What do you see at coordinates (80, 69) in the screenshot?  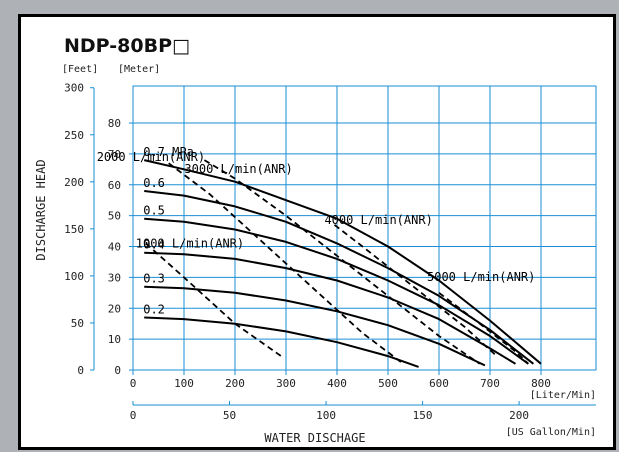 I see `y-left-unit-label: [Feet]` at bounding box center [80, 69].